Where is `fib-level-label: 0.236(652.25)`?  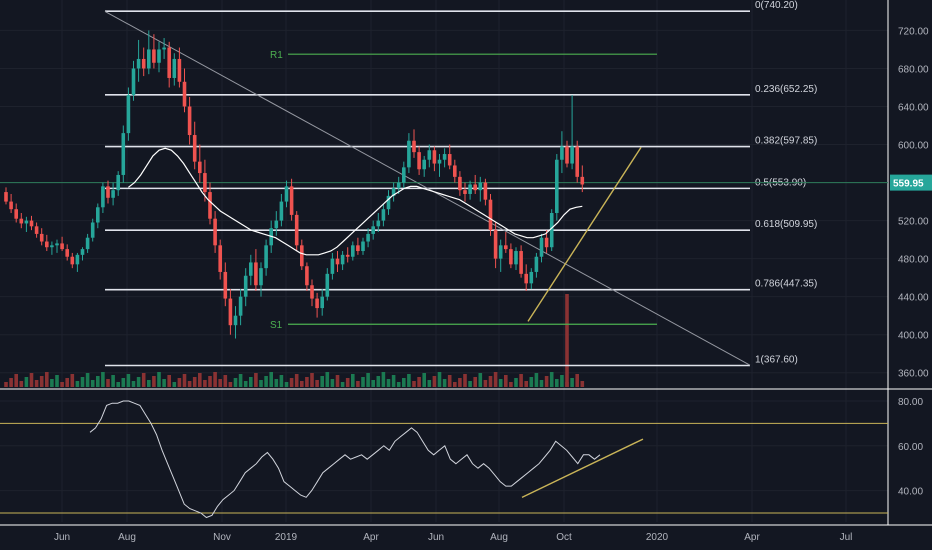
fib-level-label: 0.236(652.25) is located at coordinates (786, 89).